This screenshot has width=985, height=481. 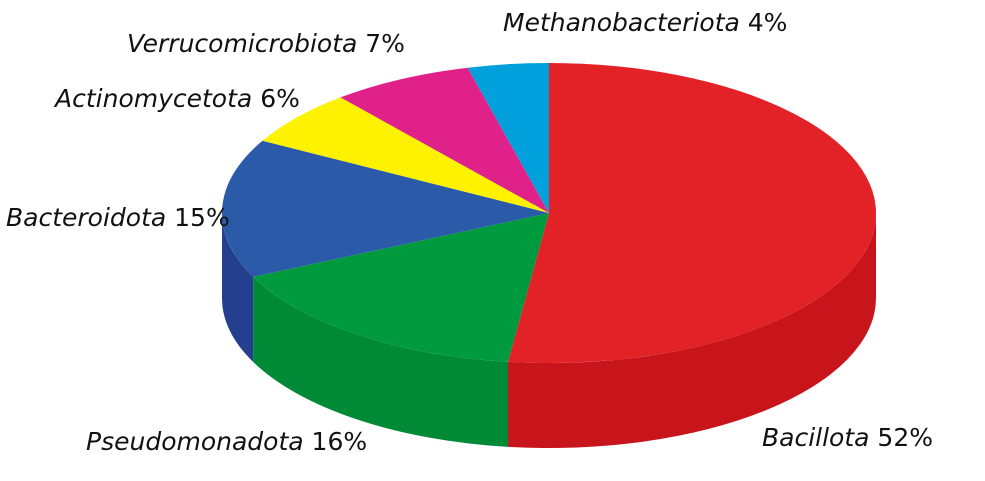 I want to click on slice-pseudomonadota, so click(x=401, y=287).